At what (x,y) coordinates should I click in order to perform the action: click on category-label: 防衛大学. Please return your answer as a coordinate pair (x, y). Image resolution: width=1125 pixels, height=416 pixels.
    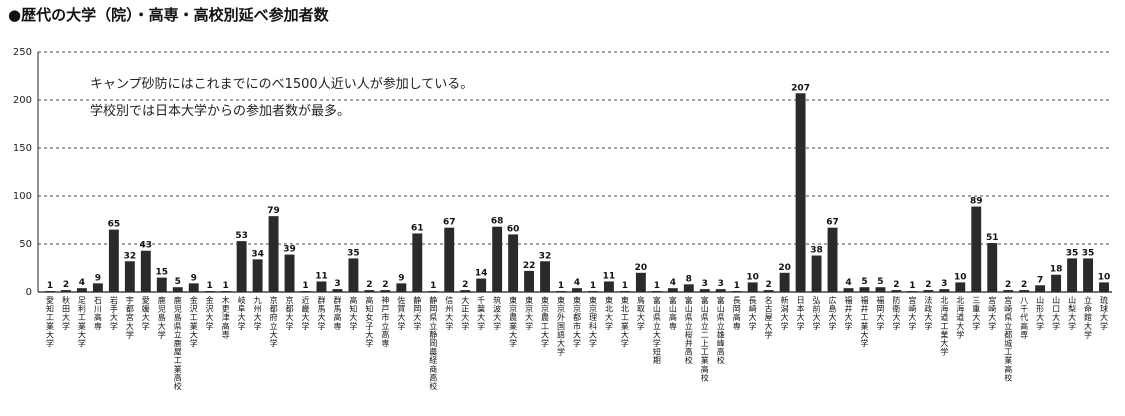
    Looking at the image, I should click on (896, 313).